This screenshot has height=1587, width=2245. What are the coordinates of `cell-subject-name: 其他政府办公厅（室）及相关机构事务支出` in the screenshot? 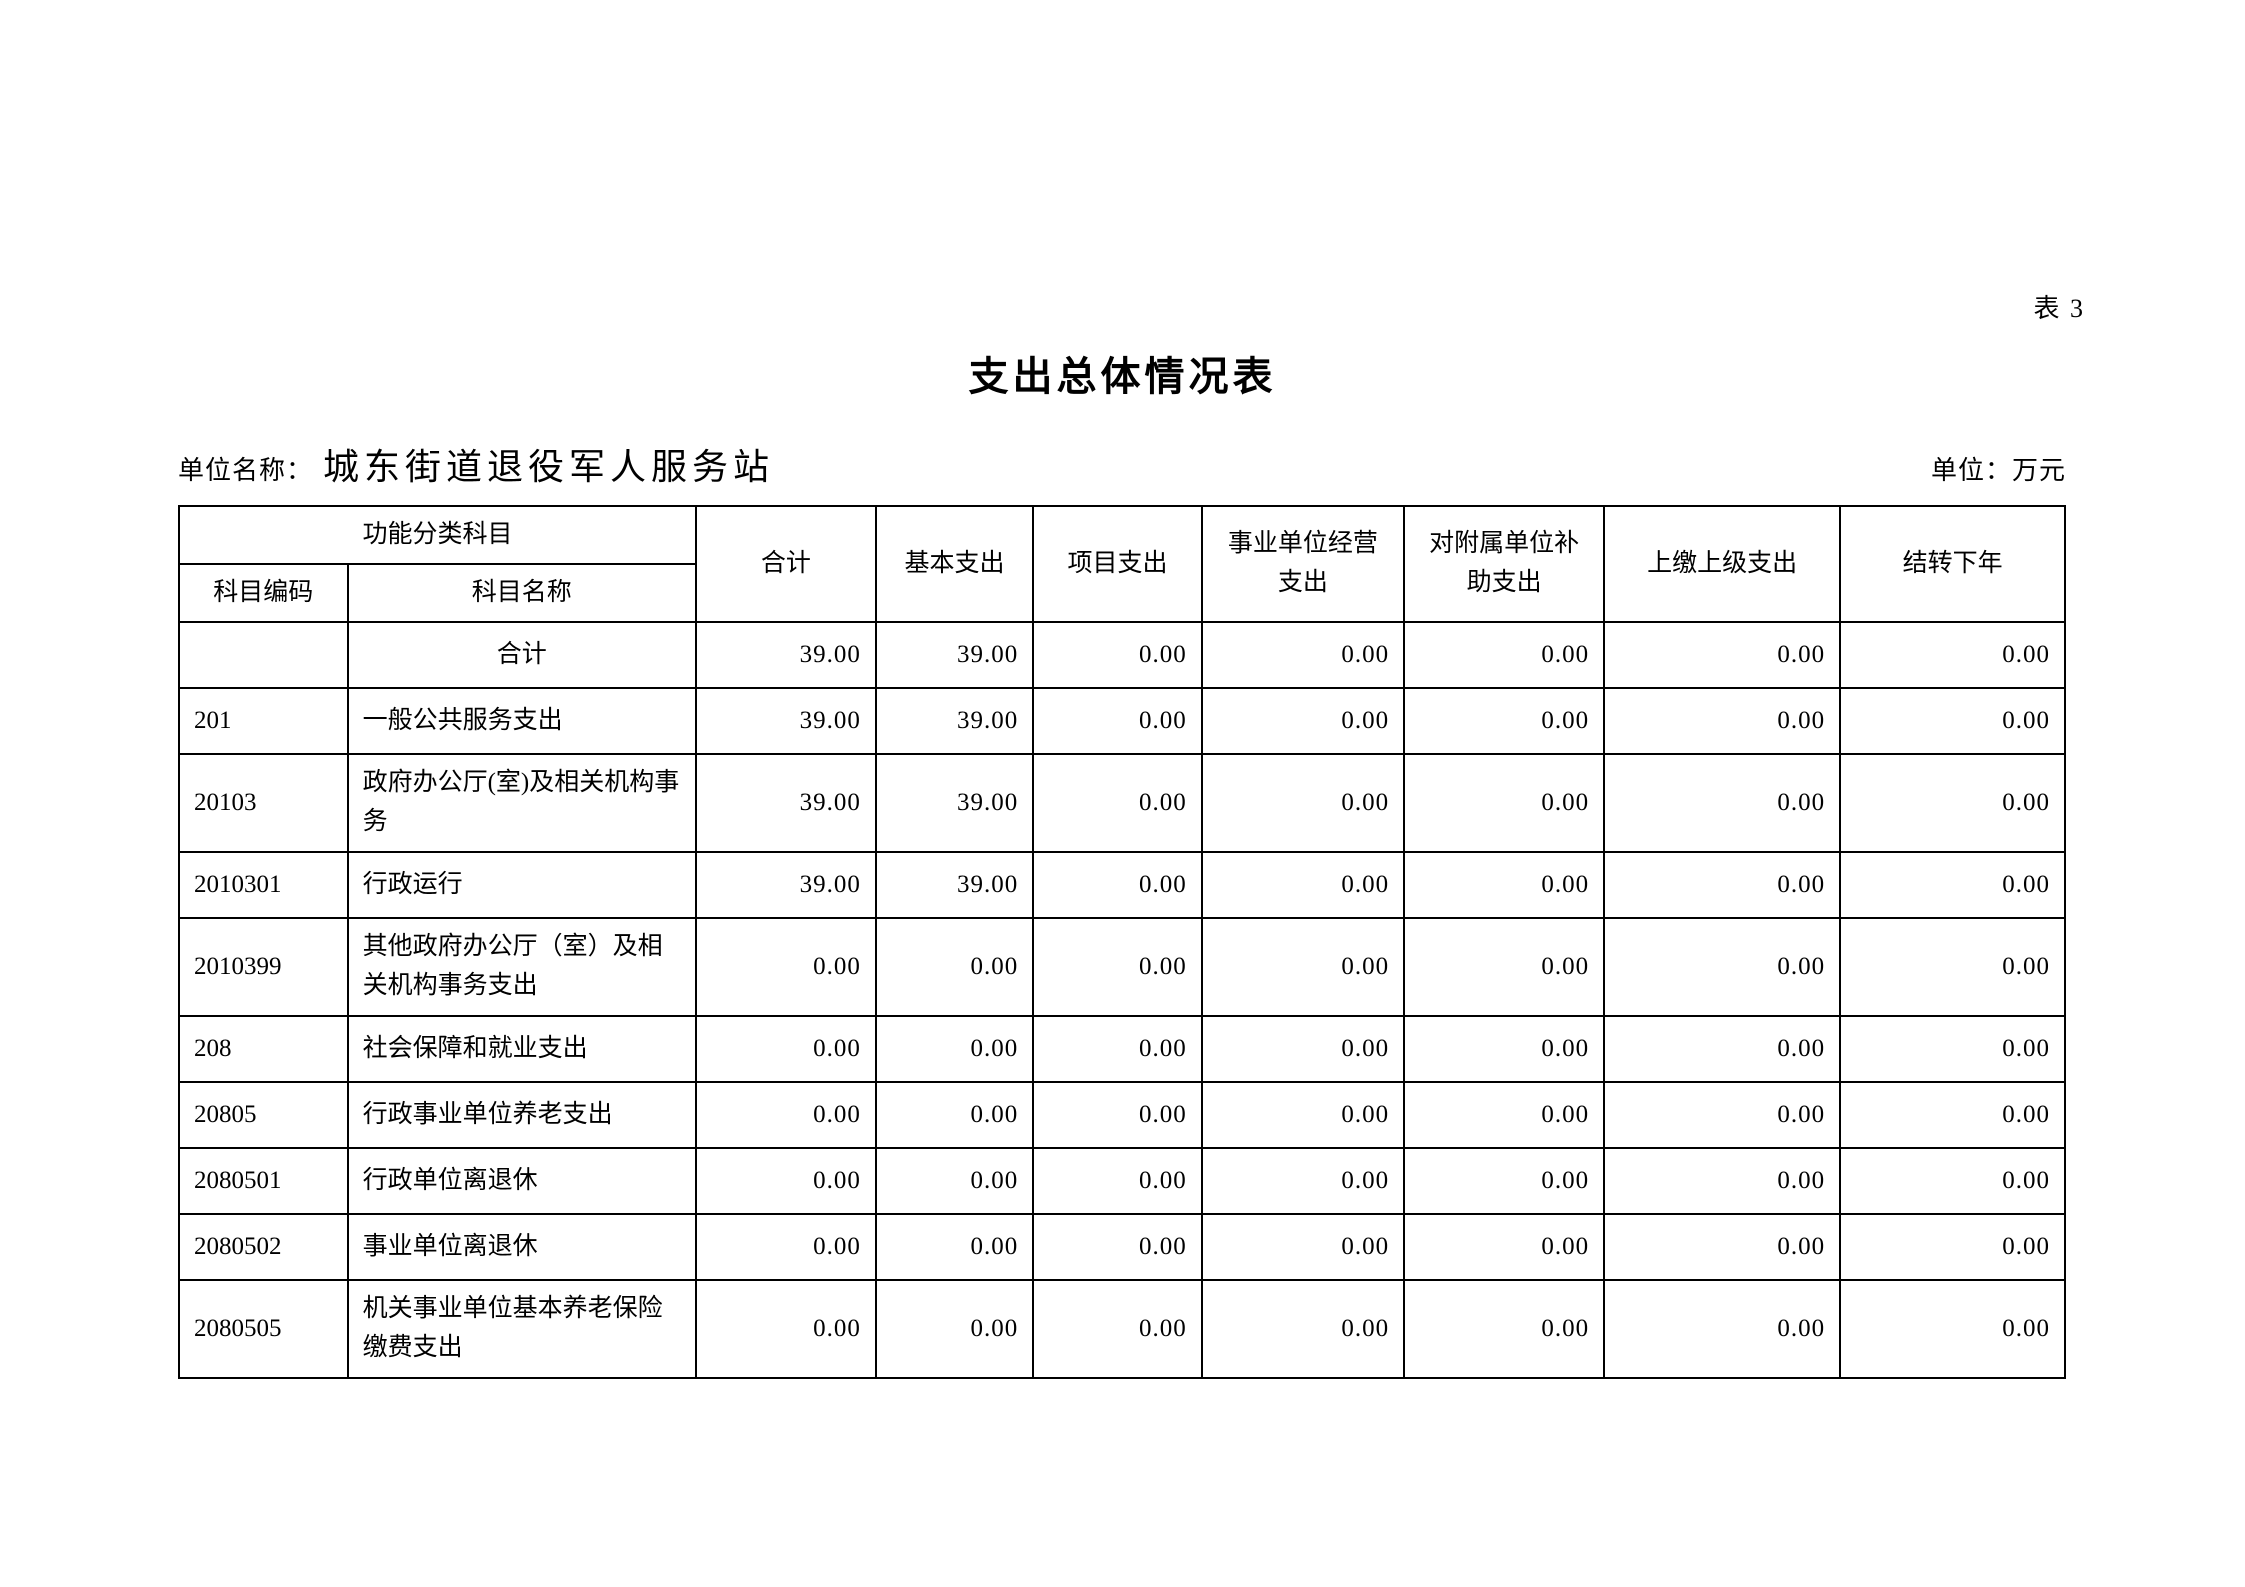 It's located at (522, 967).